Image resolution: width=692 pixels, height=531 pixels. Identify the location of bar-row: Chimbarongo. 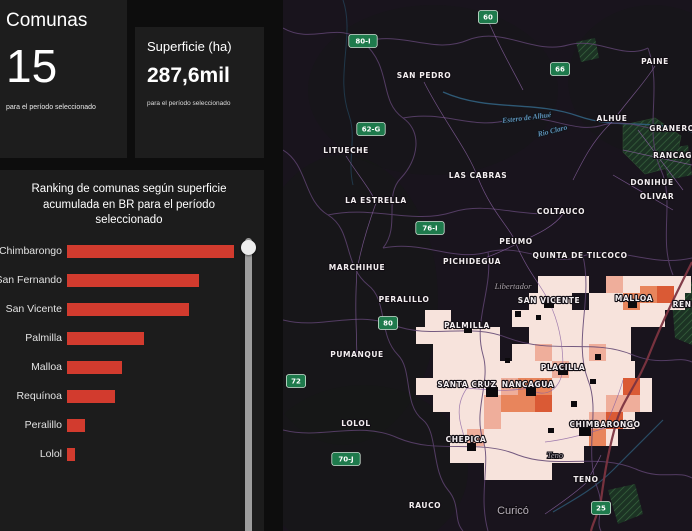
(132, 251).